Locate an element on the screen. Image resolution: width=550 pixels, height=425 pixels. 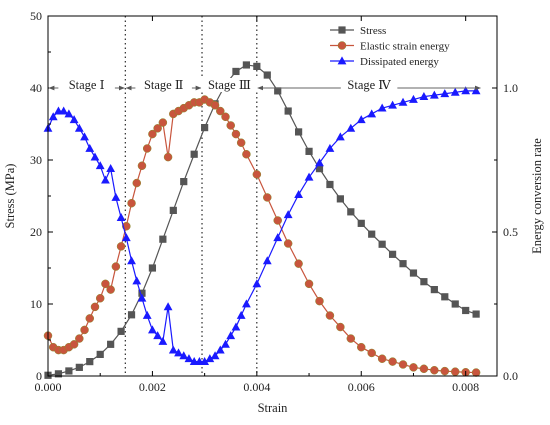
y-left-tick-label: 50 is located at coordinates (36, 16).